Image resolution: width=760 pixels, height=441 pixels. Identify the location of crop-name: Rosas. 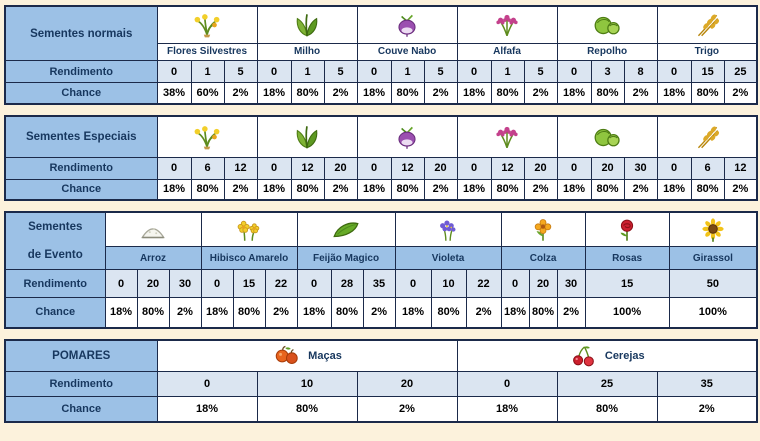
(627, 258).